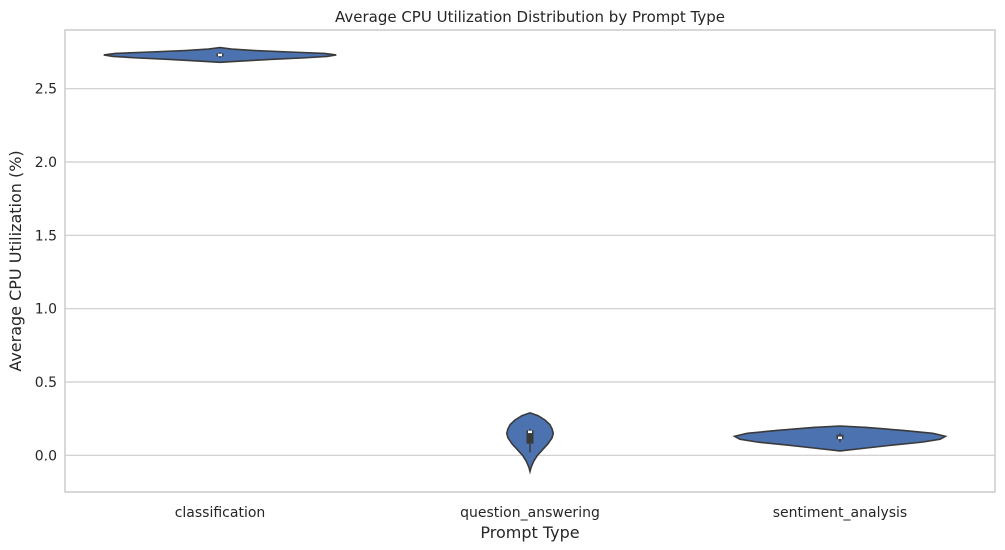 The image size is (1005, 550). What do you see at coordinates (529, 532) in the screenshot?
I see `x-axis-label: Prompt Type` at bounding box center [529, 532].